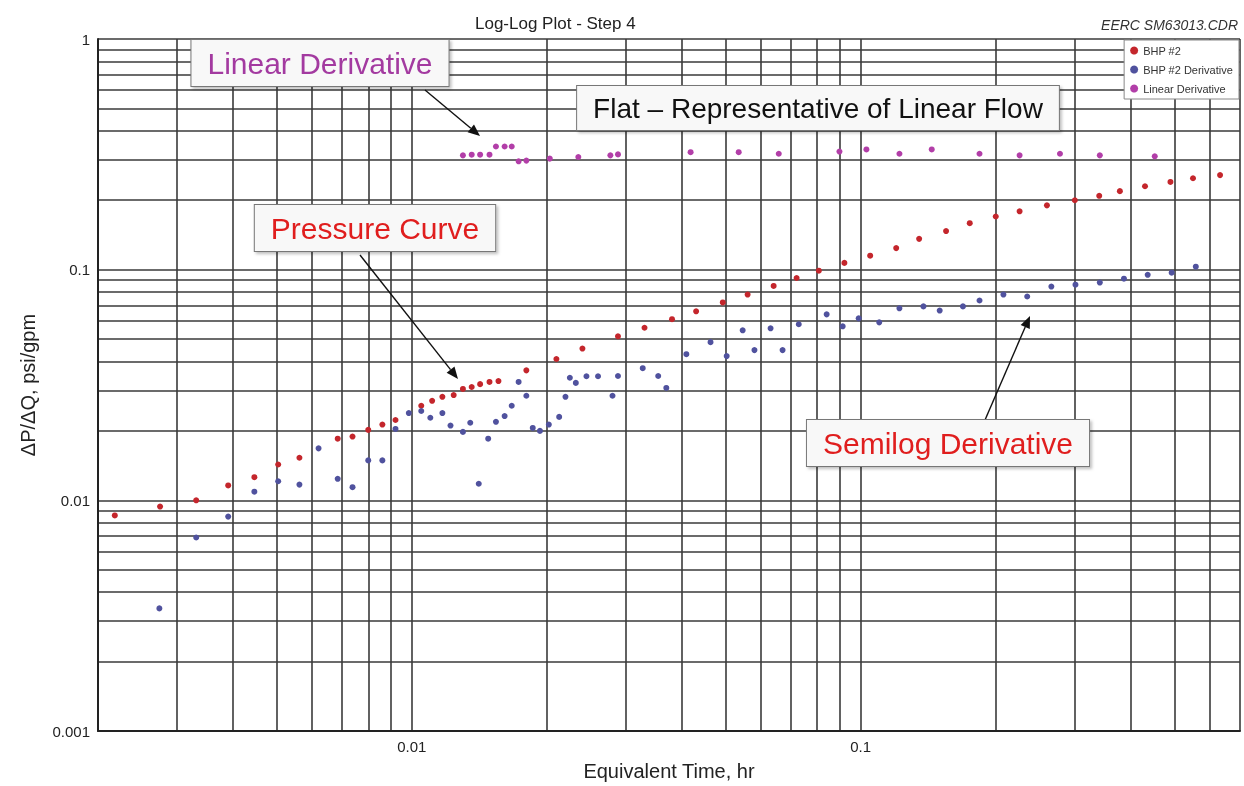 Image resolution: width=1244 pixels, height=786 pixels. What do you see at coordinates (1169, 25) in the screenshot?
I see `text: EERC SM63013.CDR` at bounding box center [1169, 25].